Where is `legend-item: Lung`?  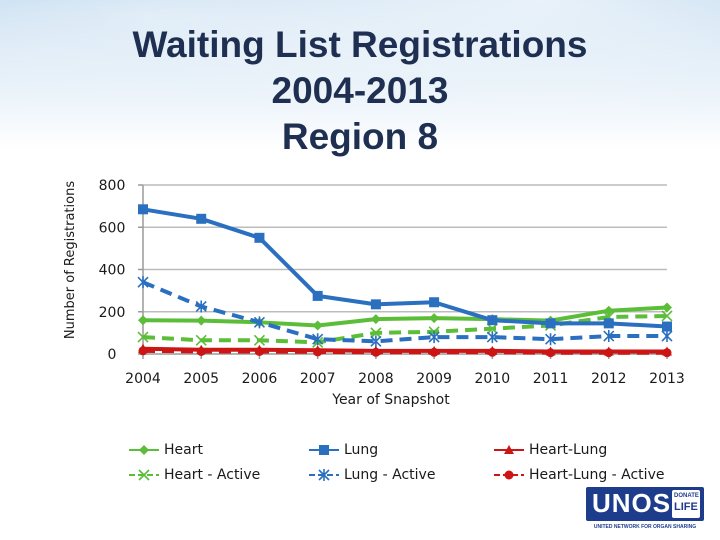 legend-item: Lung is located at coordinates (343, 450).